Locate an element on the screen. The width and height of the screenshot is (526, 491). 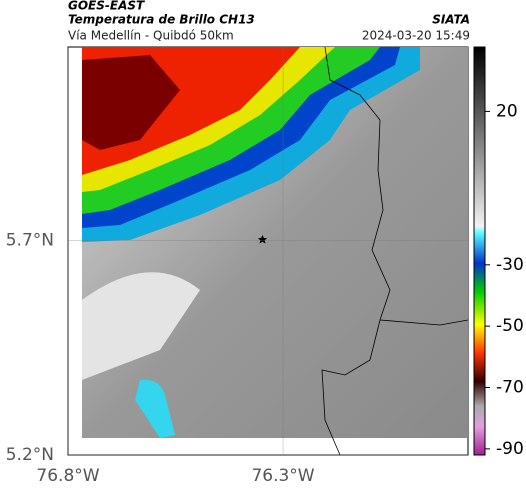
lon-tick-label: 76.8°W is located at coordinates (67, 476).